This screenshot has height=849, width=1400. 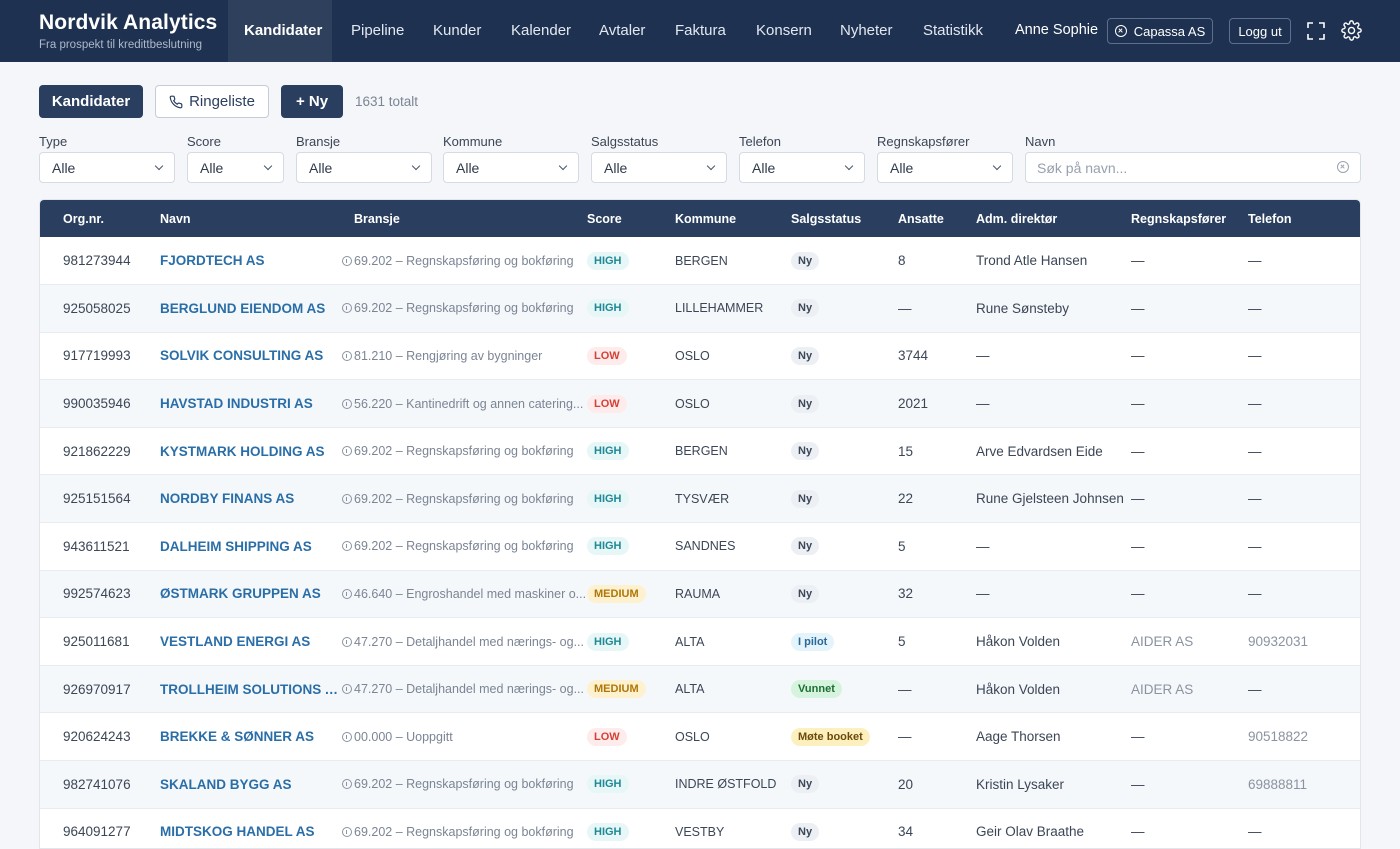 What do you see at coordinates (212, 101) in the screenshot?
I see `ringeliste-button: Ringeliste` at bounding box center [212, 101].